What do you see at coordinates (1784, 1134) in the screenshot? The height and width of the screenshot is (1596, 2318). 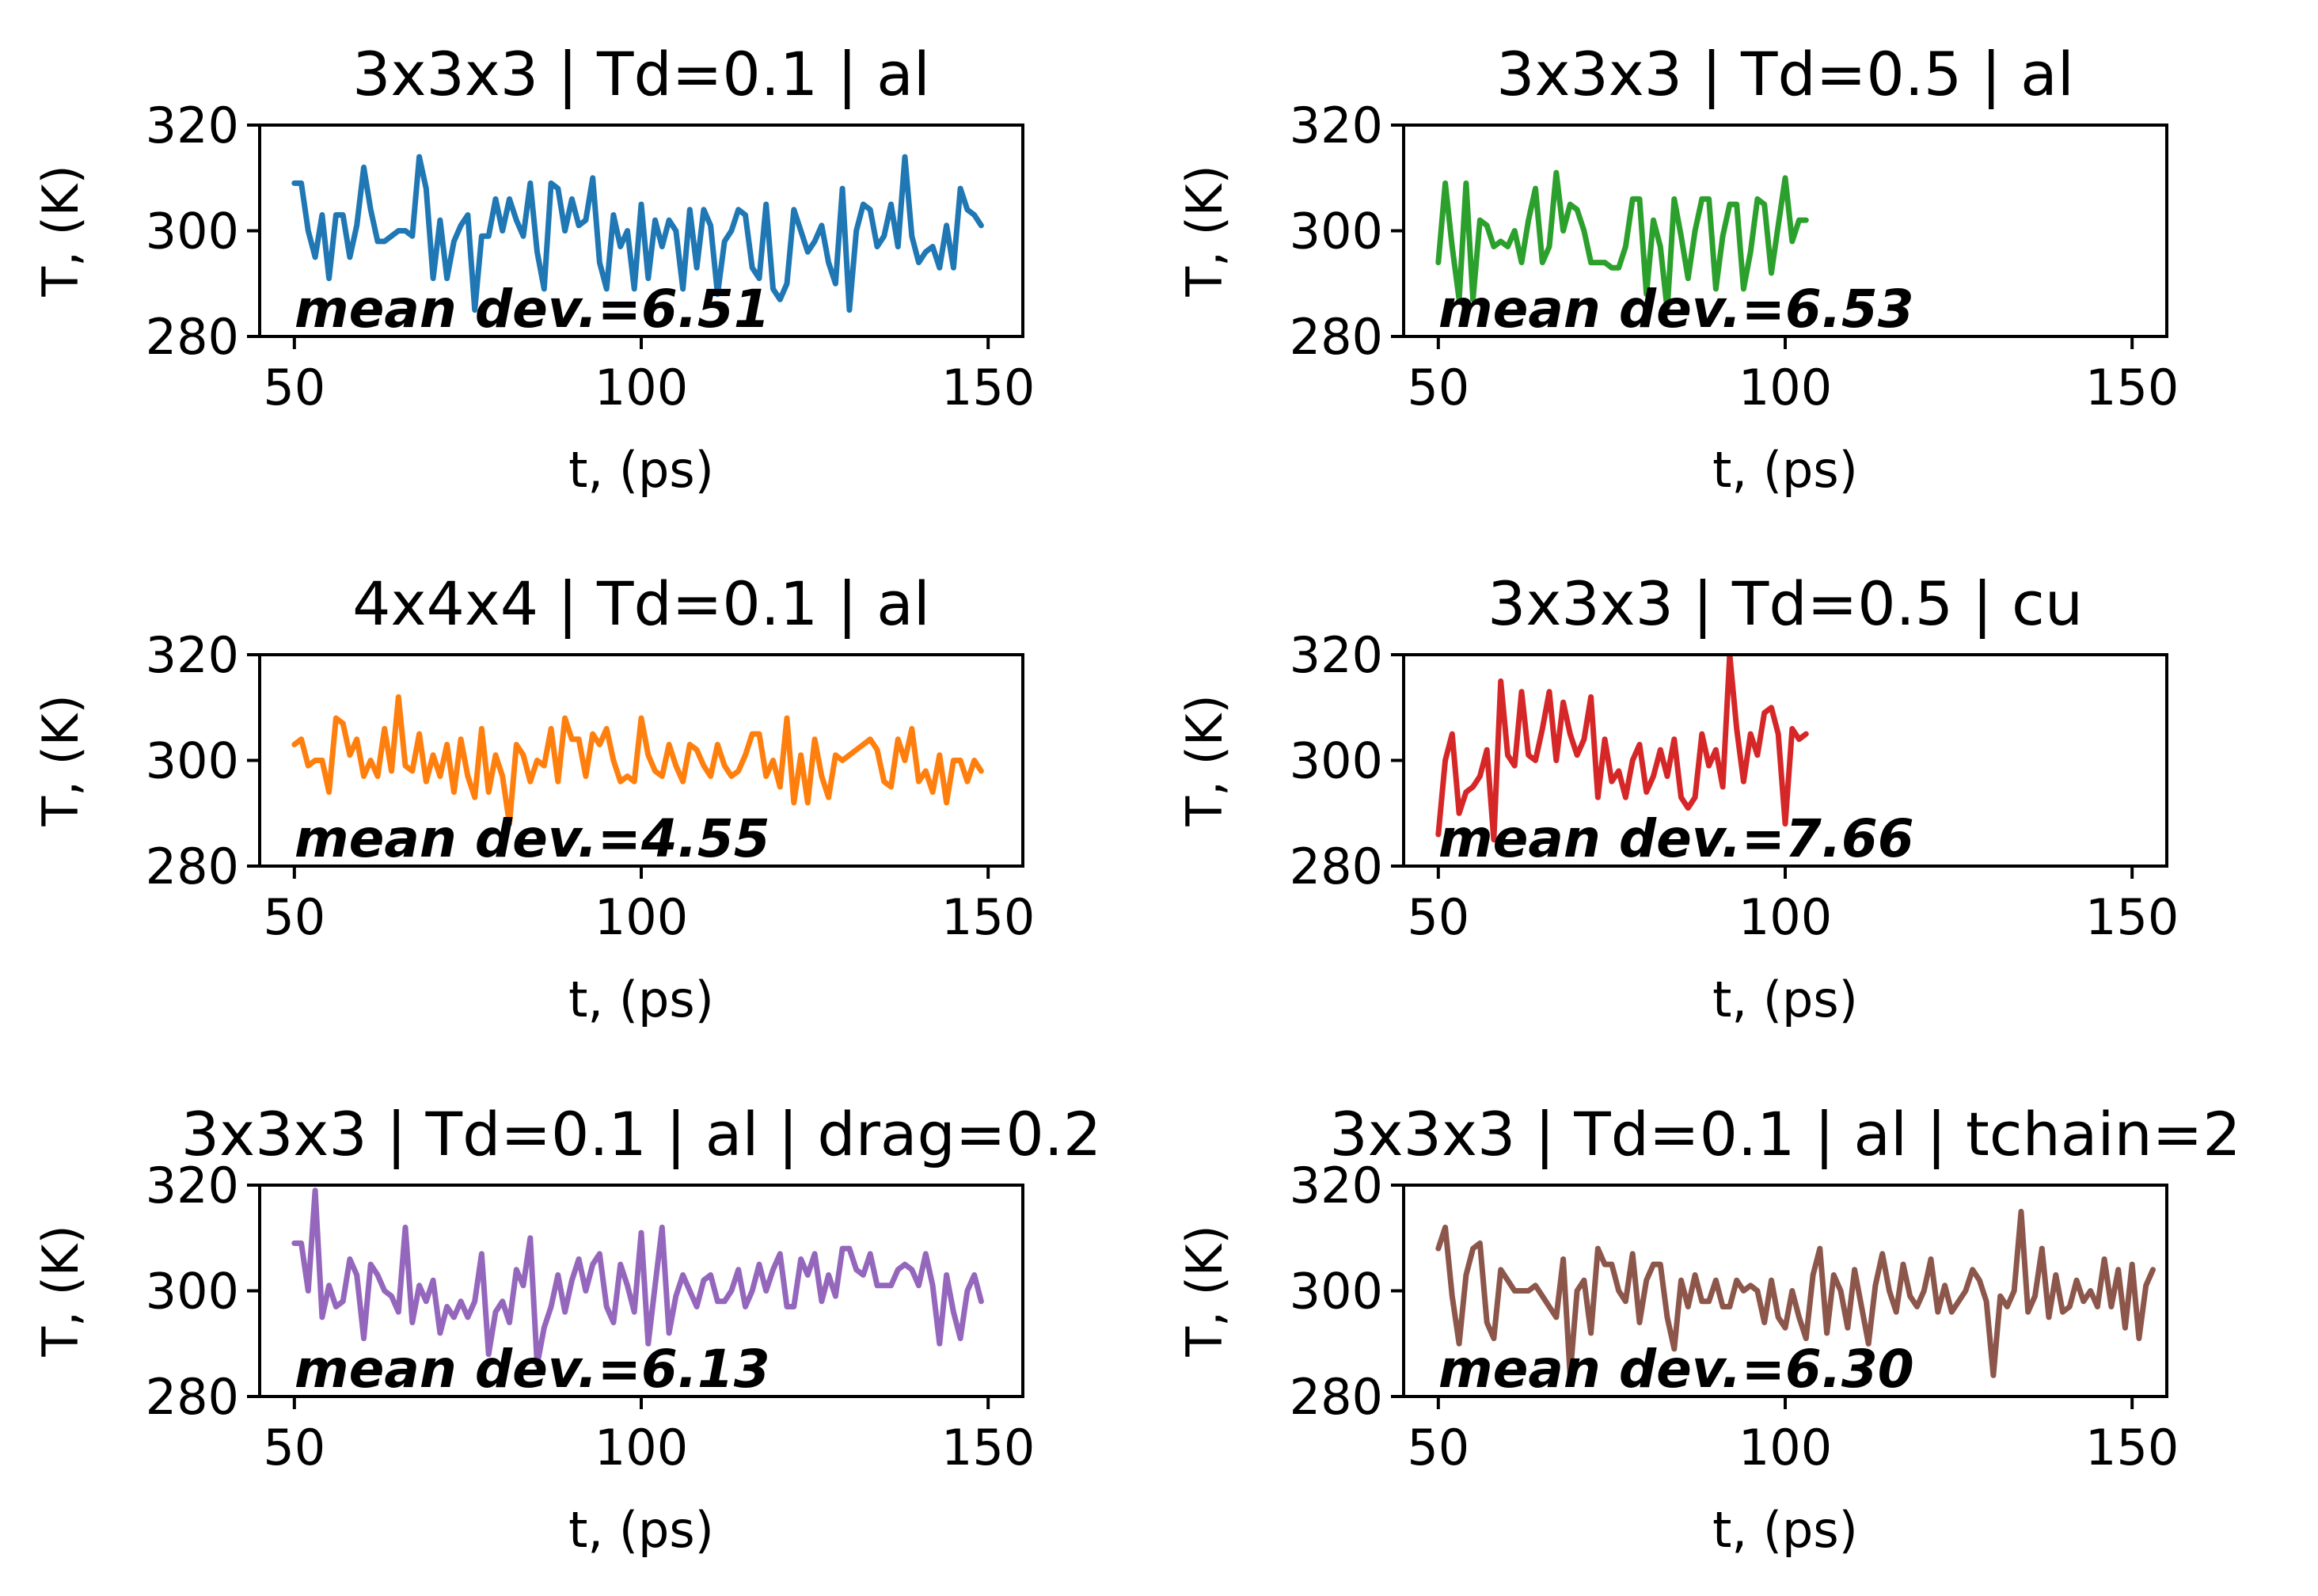 I see `subplot-title: 3x3x3 | Td=0.1 | al | tchain=2` at bounding box center [1784, 1134].